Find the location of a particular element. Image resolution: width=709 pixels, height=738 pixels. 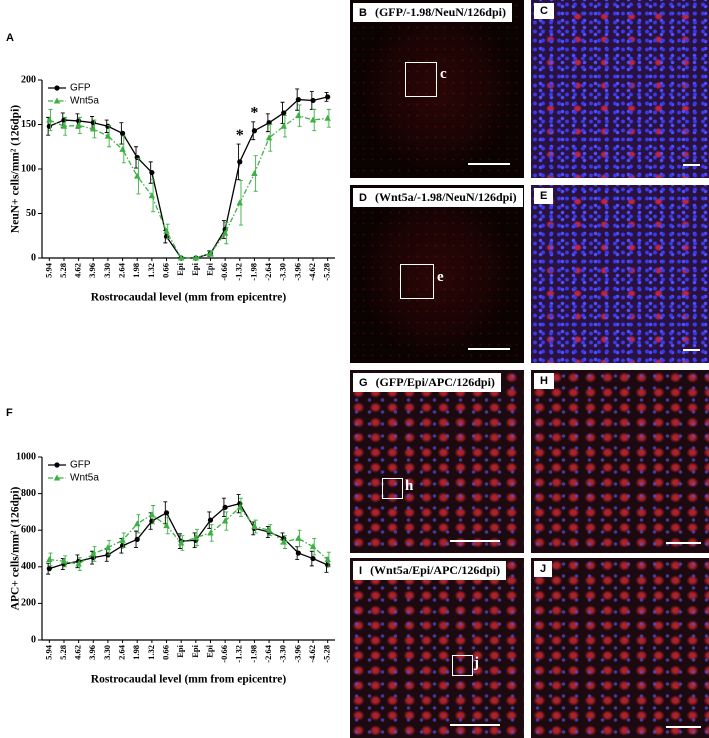

panel-label: I is located at coordinates (361, 571).